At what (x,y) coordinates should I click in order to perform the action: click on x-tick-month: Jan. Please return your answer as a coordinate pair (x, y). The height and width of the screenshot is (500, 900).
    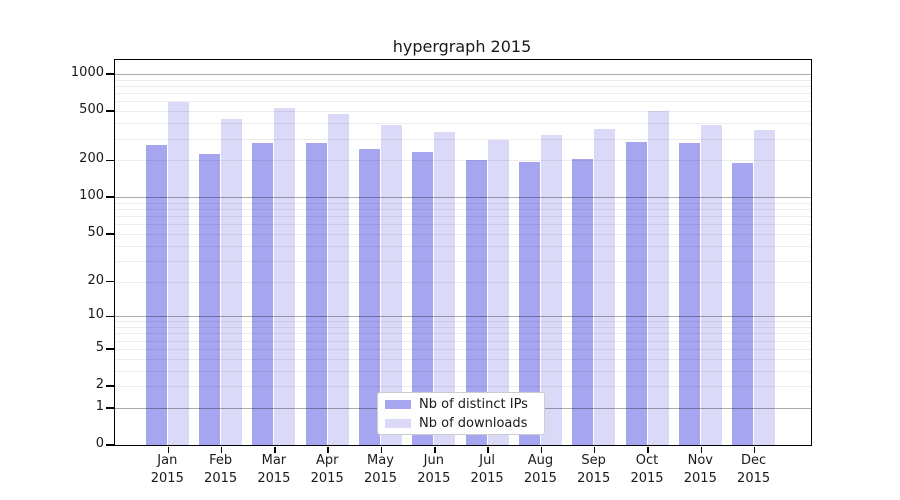
    Looking at the image, I should click on (167, 460).